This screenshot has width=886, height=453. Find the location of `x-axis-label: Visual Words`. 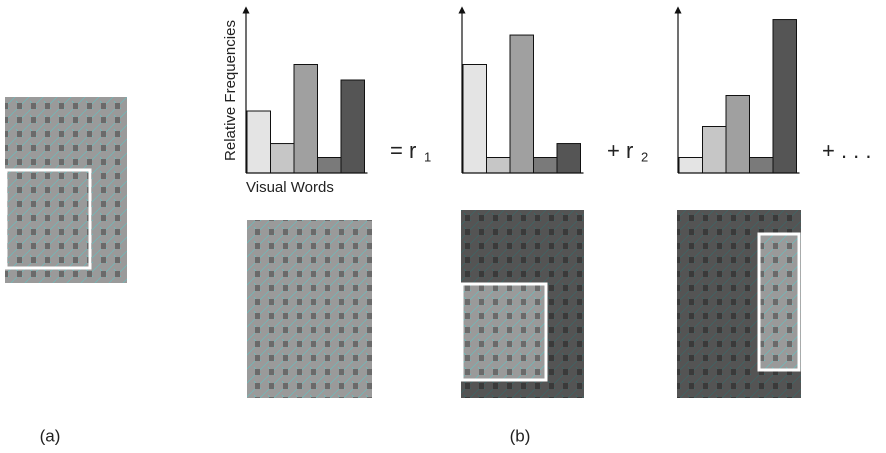

x-axis-label: Visual Words is located at coordinates (290, 187).